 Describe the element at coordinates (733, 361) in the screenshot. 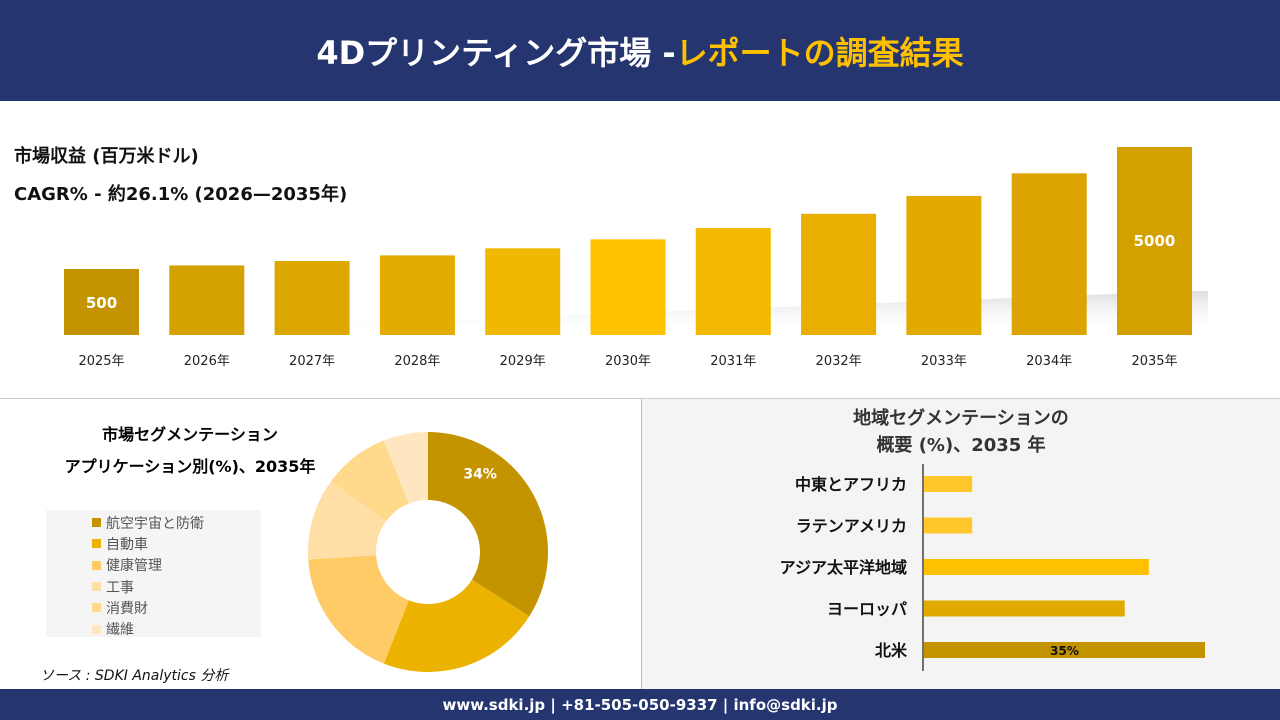

I see `year-tick-label: 2031年` at that location.